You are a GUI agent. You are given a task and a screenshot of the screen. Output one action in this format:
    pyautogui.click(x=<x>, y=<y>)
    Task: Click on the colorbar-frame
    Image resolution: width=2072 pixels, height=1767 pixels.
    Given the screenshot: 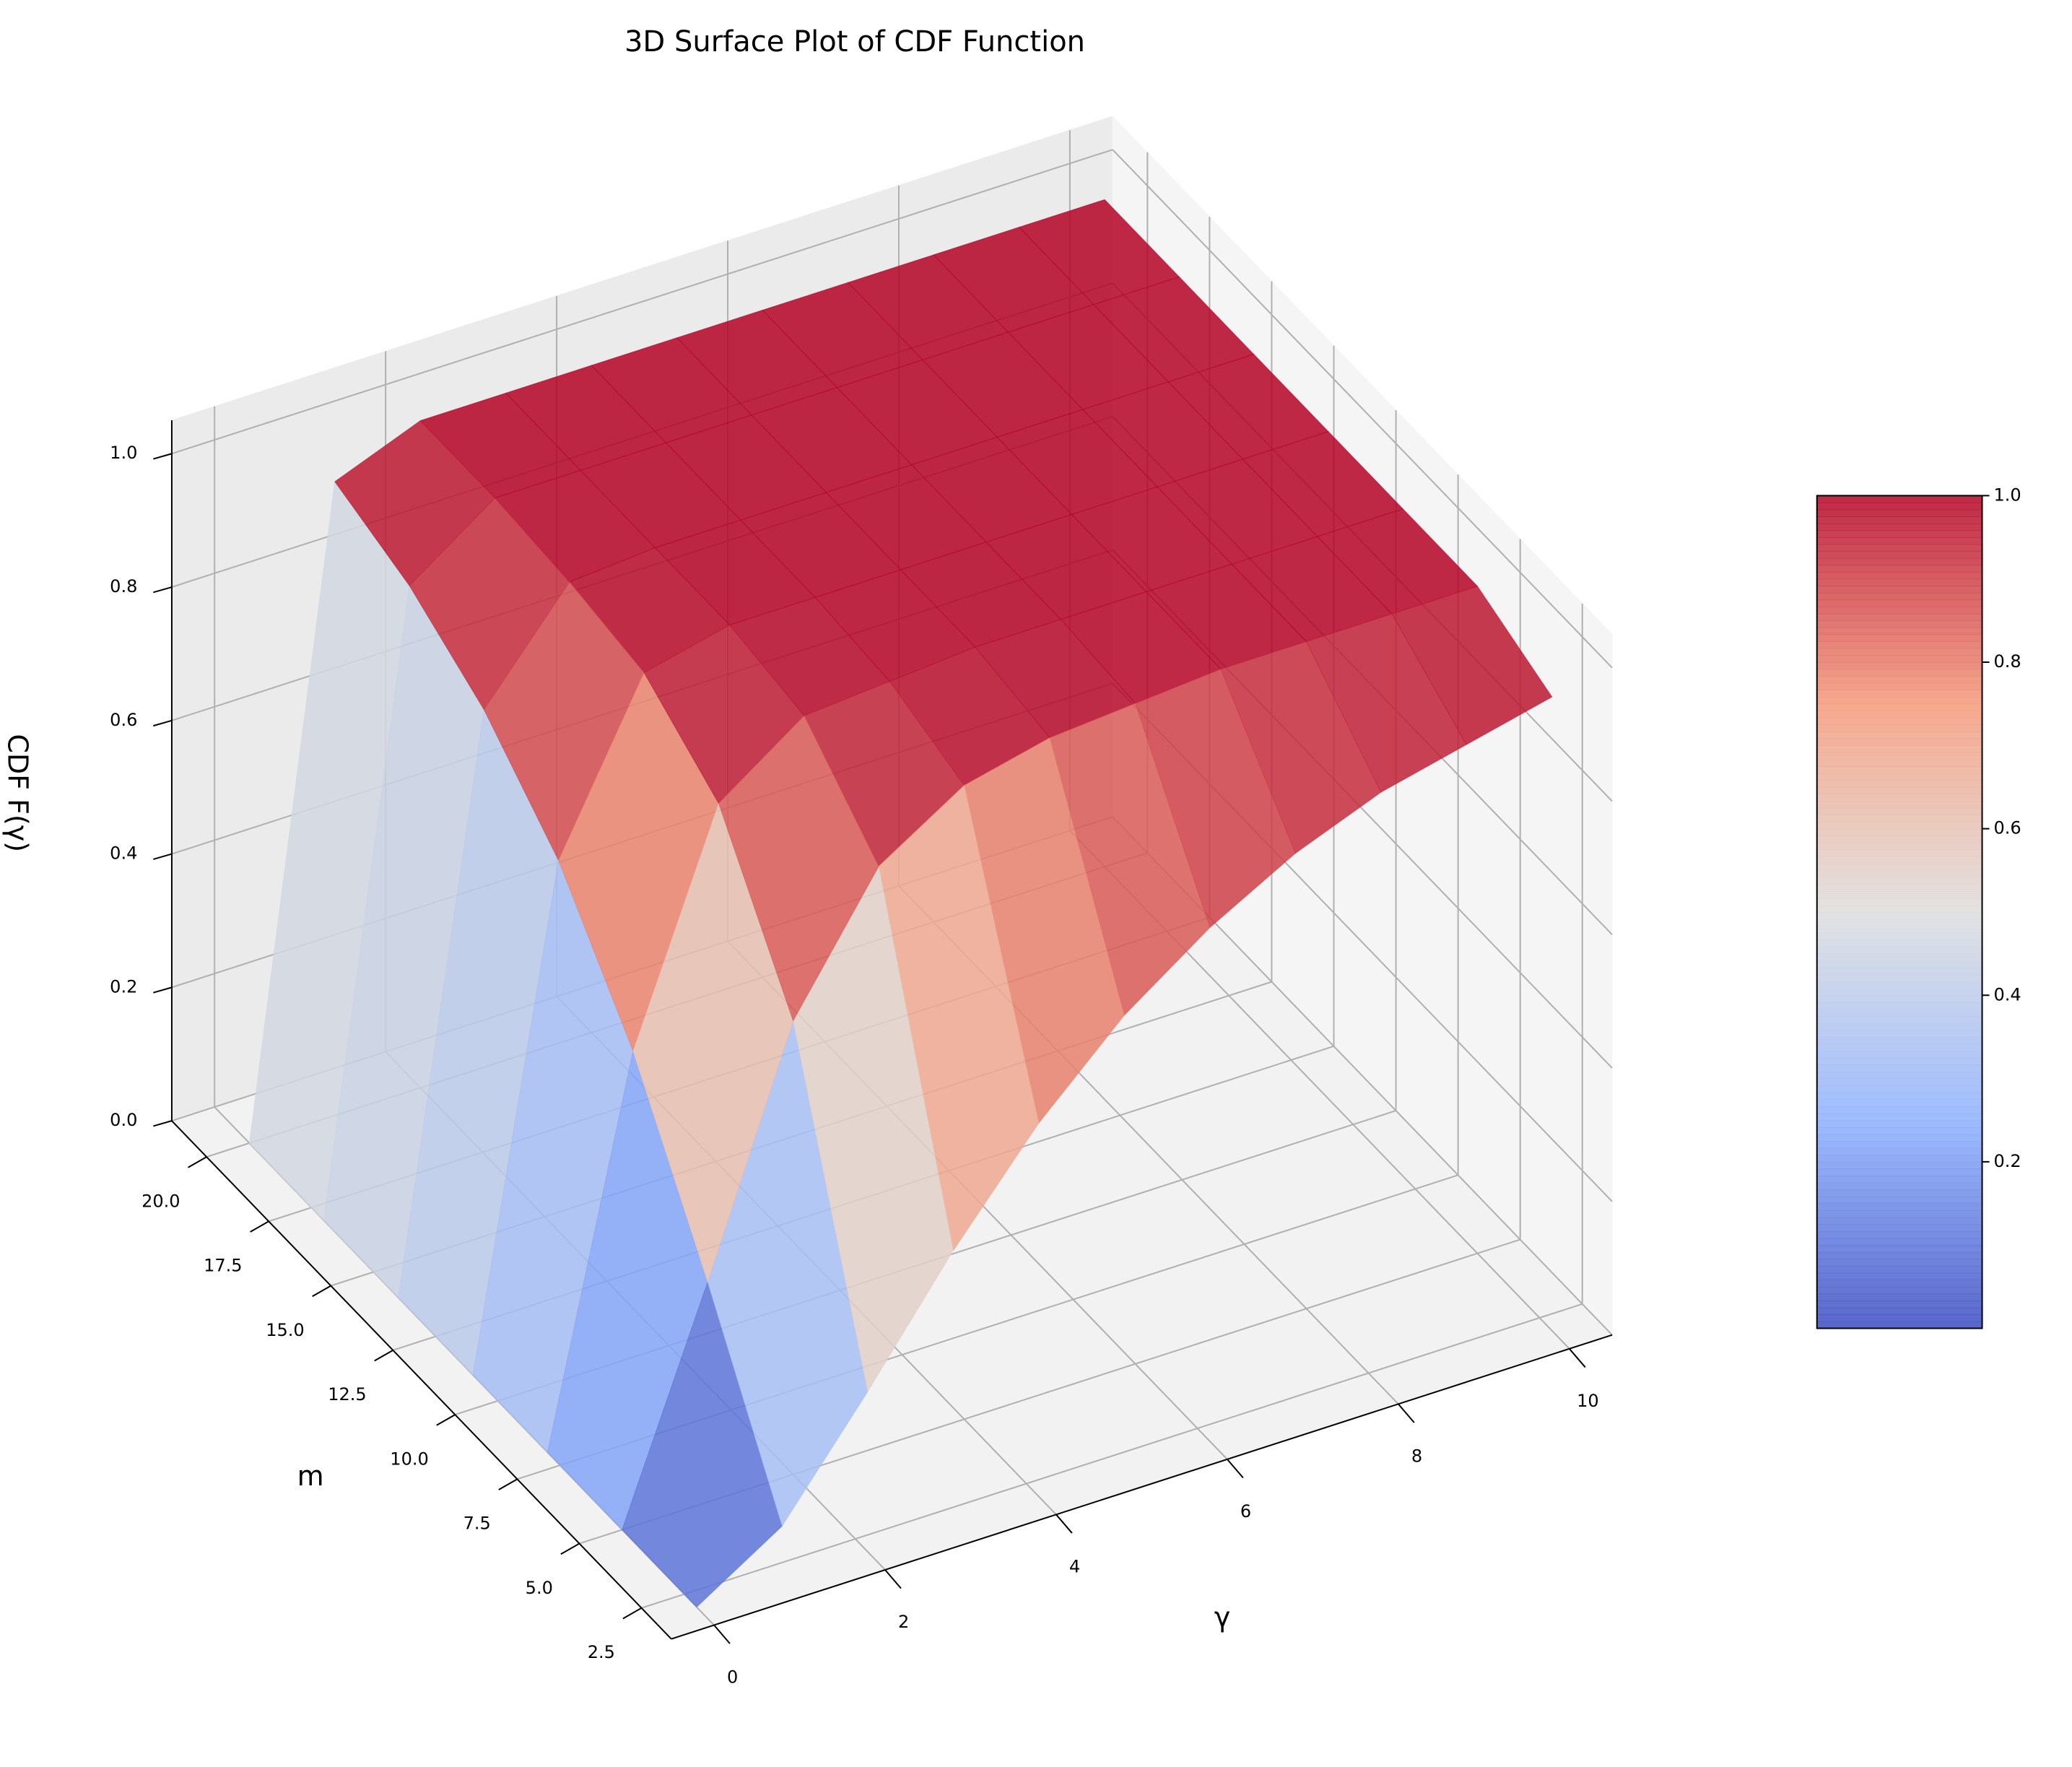 What is the action you would take?
    pyautogui.click(x=1899, y=912)
    